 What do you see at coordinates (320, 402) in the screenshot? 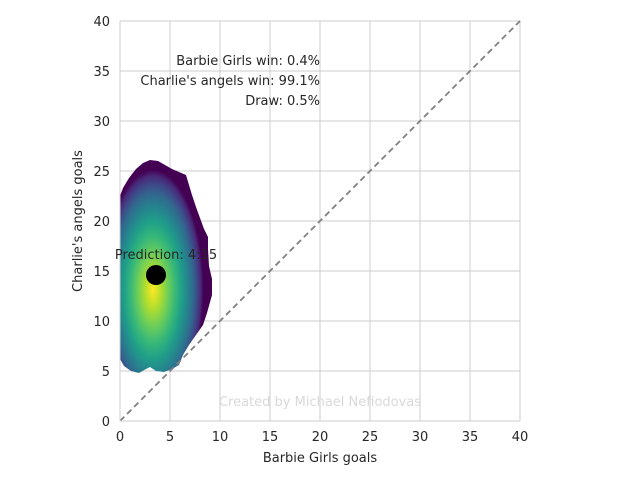
I see `watermark: Created by Michael Nefiodovas` at bounding box center [320, 402].